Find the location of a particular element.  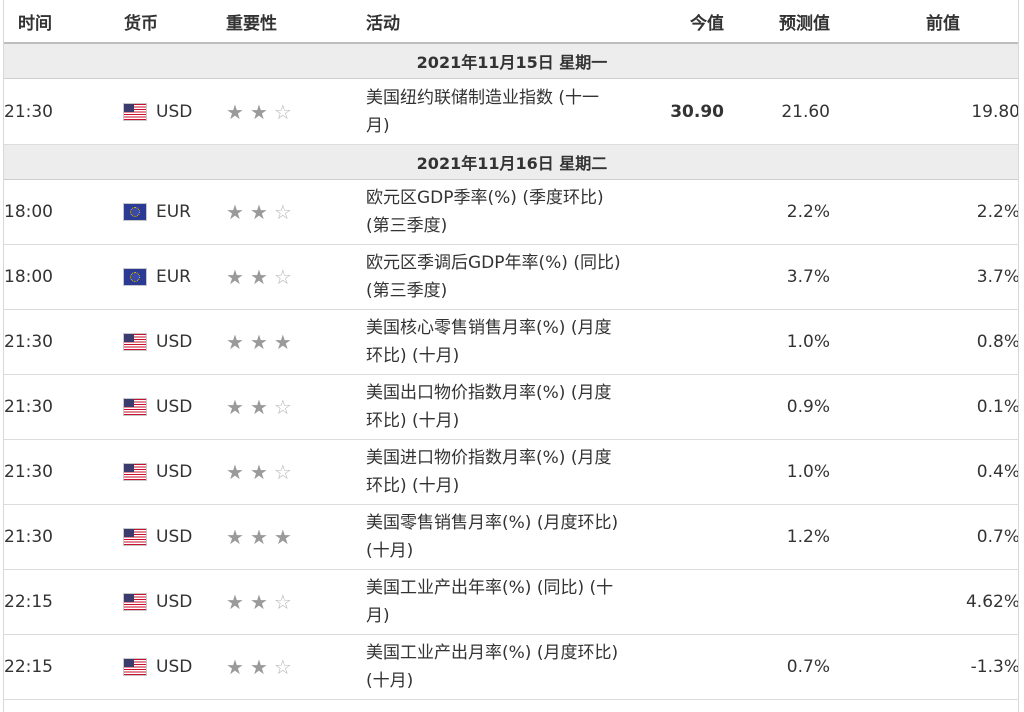

event-forecast: 0.7% is located at coordinates (777, 667).